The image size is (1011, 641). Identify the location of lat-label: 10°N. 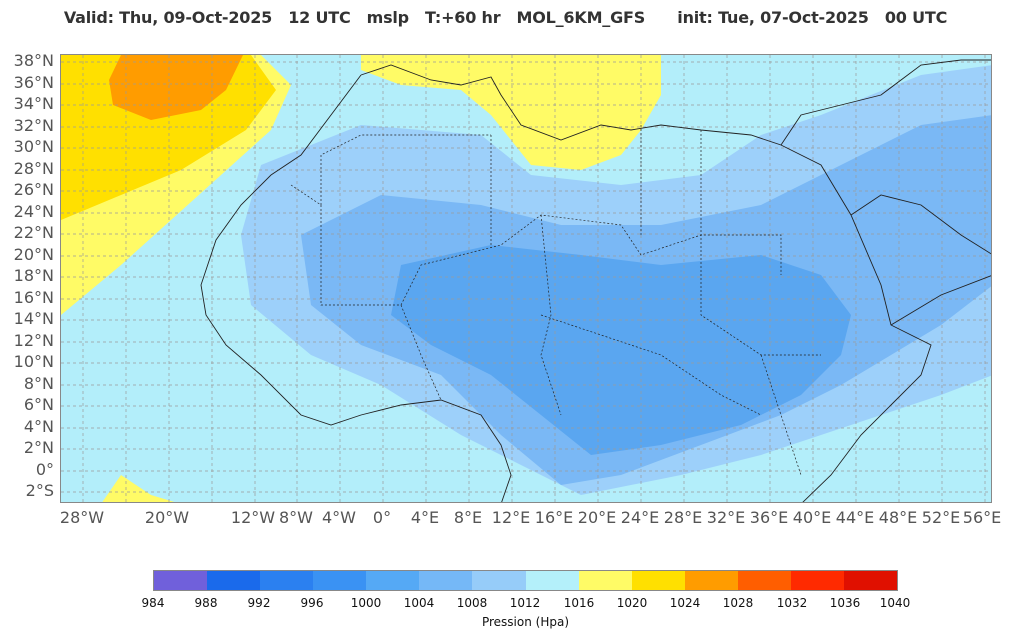
(33, 361).